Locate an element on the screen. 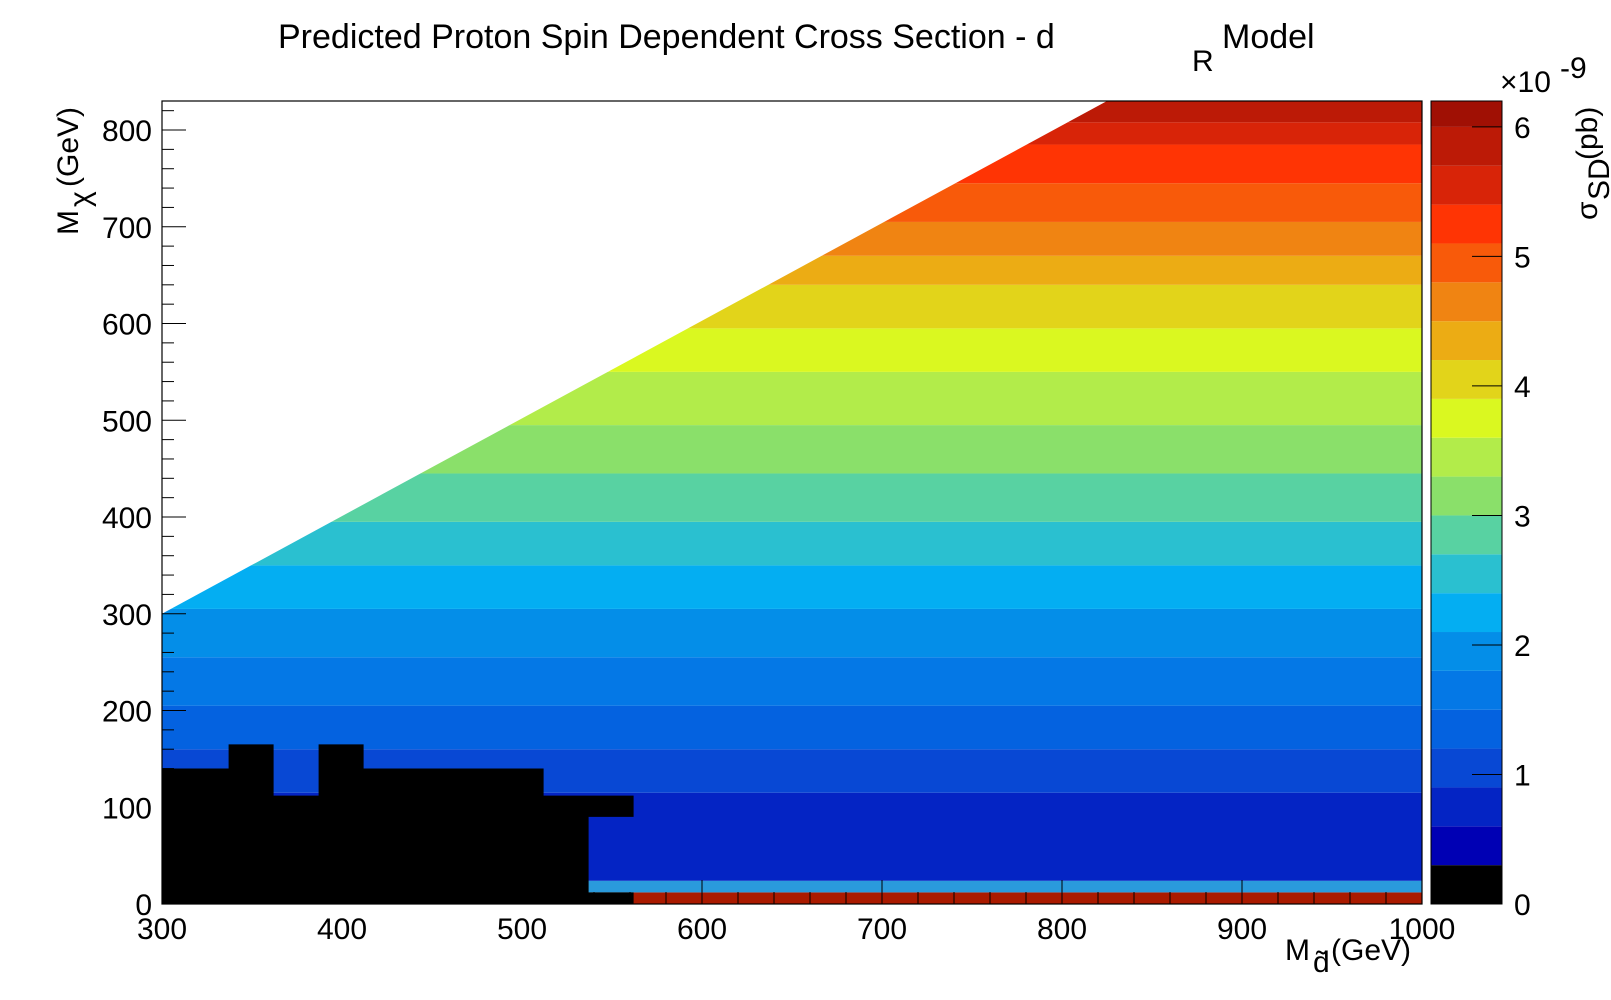  y-axis-title-unit: (GeV) is located at coordinates (68, 147).